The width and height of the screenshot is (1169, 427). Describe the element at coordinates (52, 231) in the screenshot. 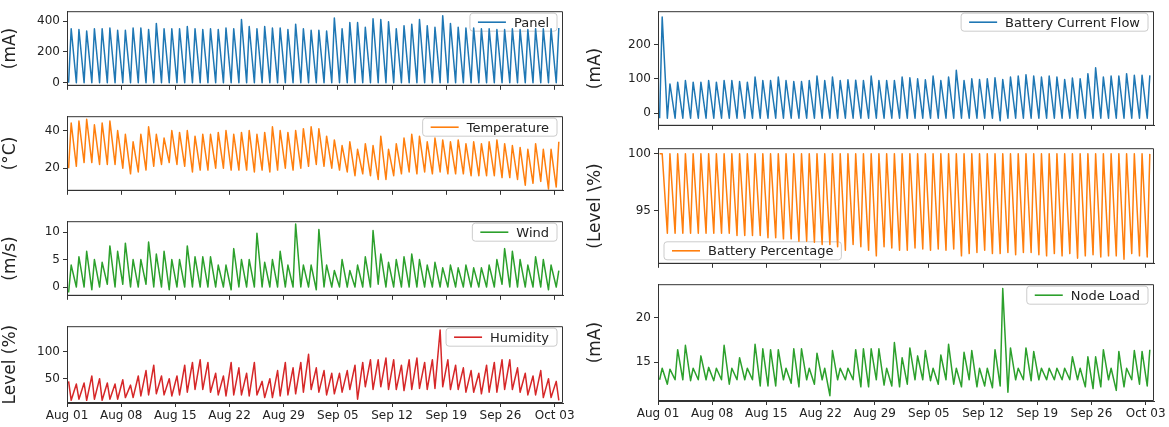

I see `y-tick-label: 10` at that location.